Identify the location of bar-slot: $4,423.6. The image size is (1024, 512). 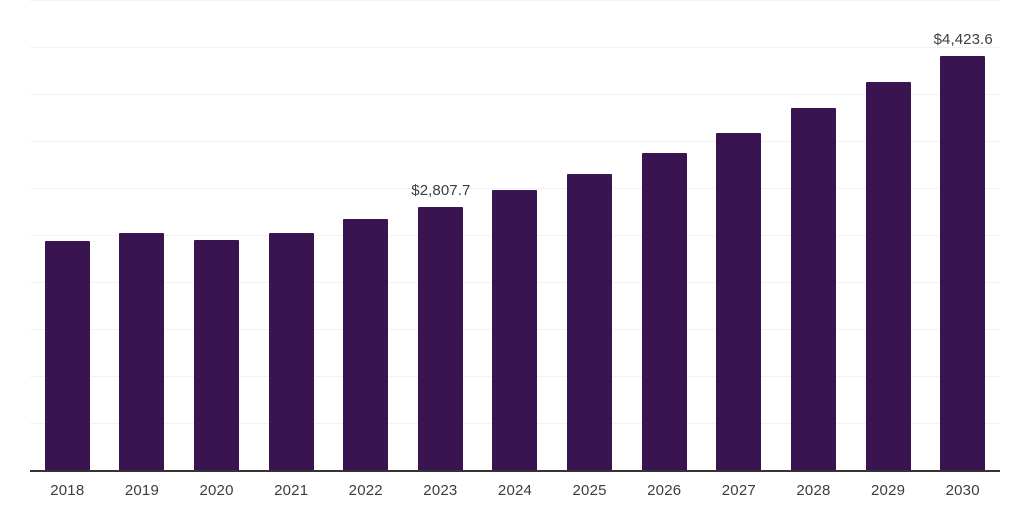
(962, 235).